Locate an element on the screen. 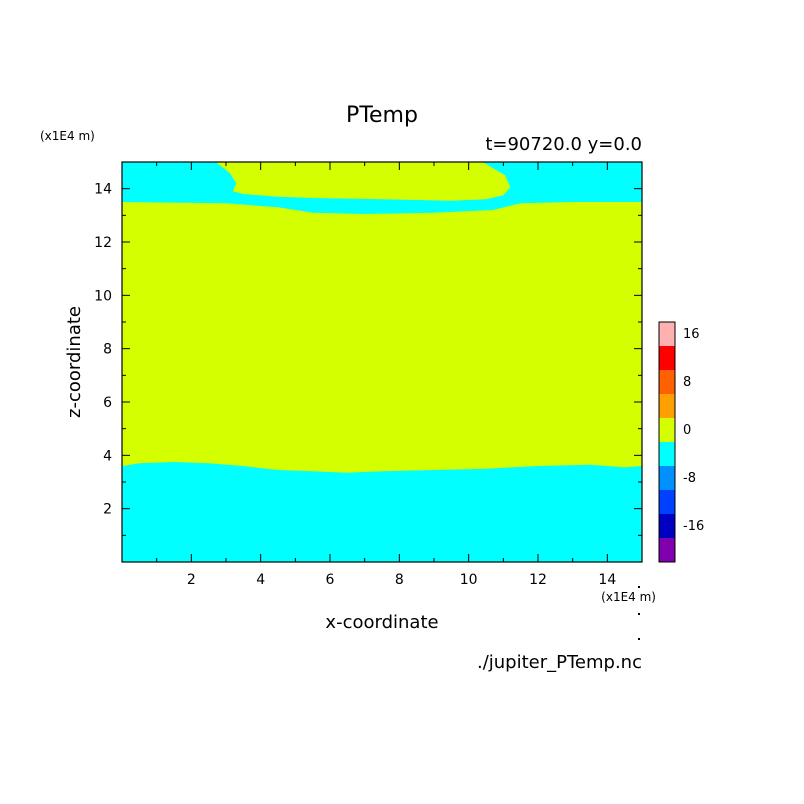 The image size is (804, 804). x-tick-labels: 2 4 6 8 10 12 14 is located at coordinates (401, 580).